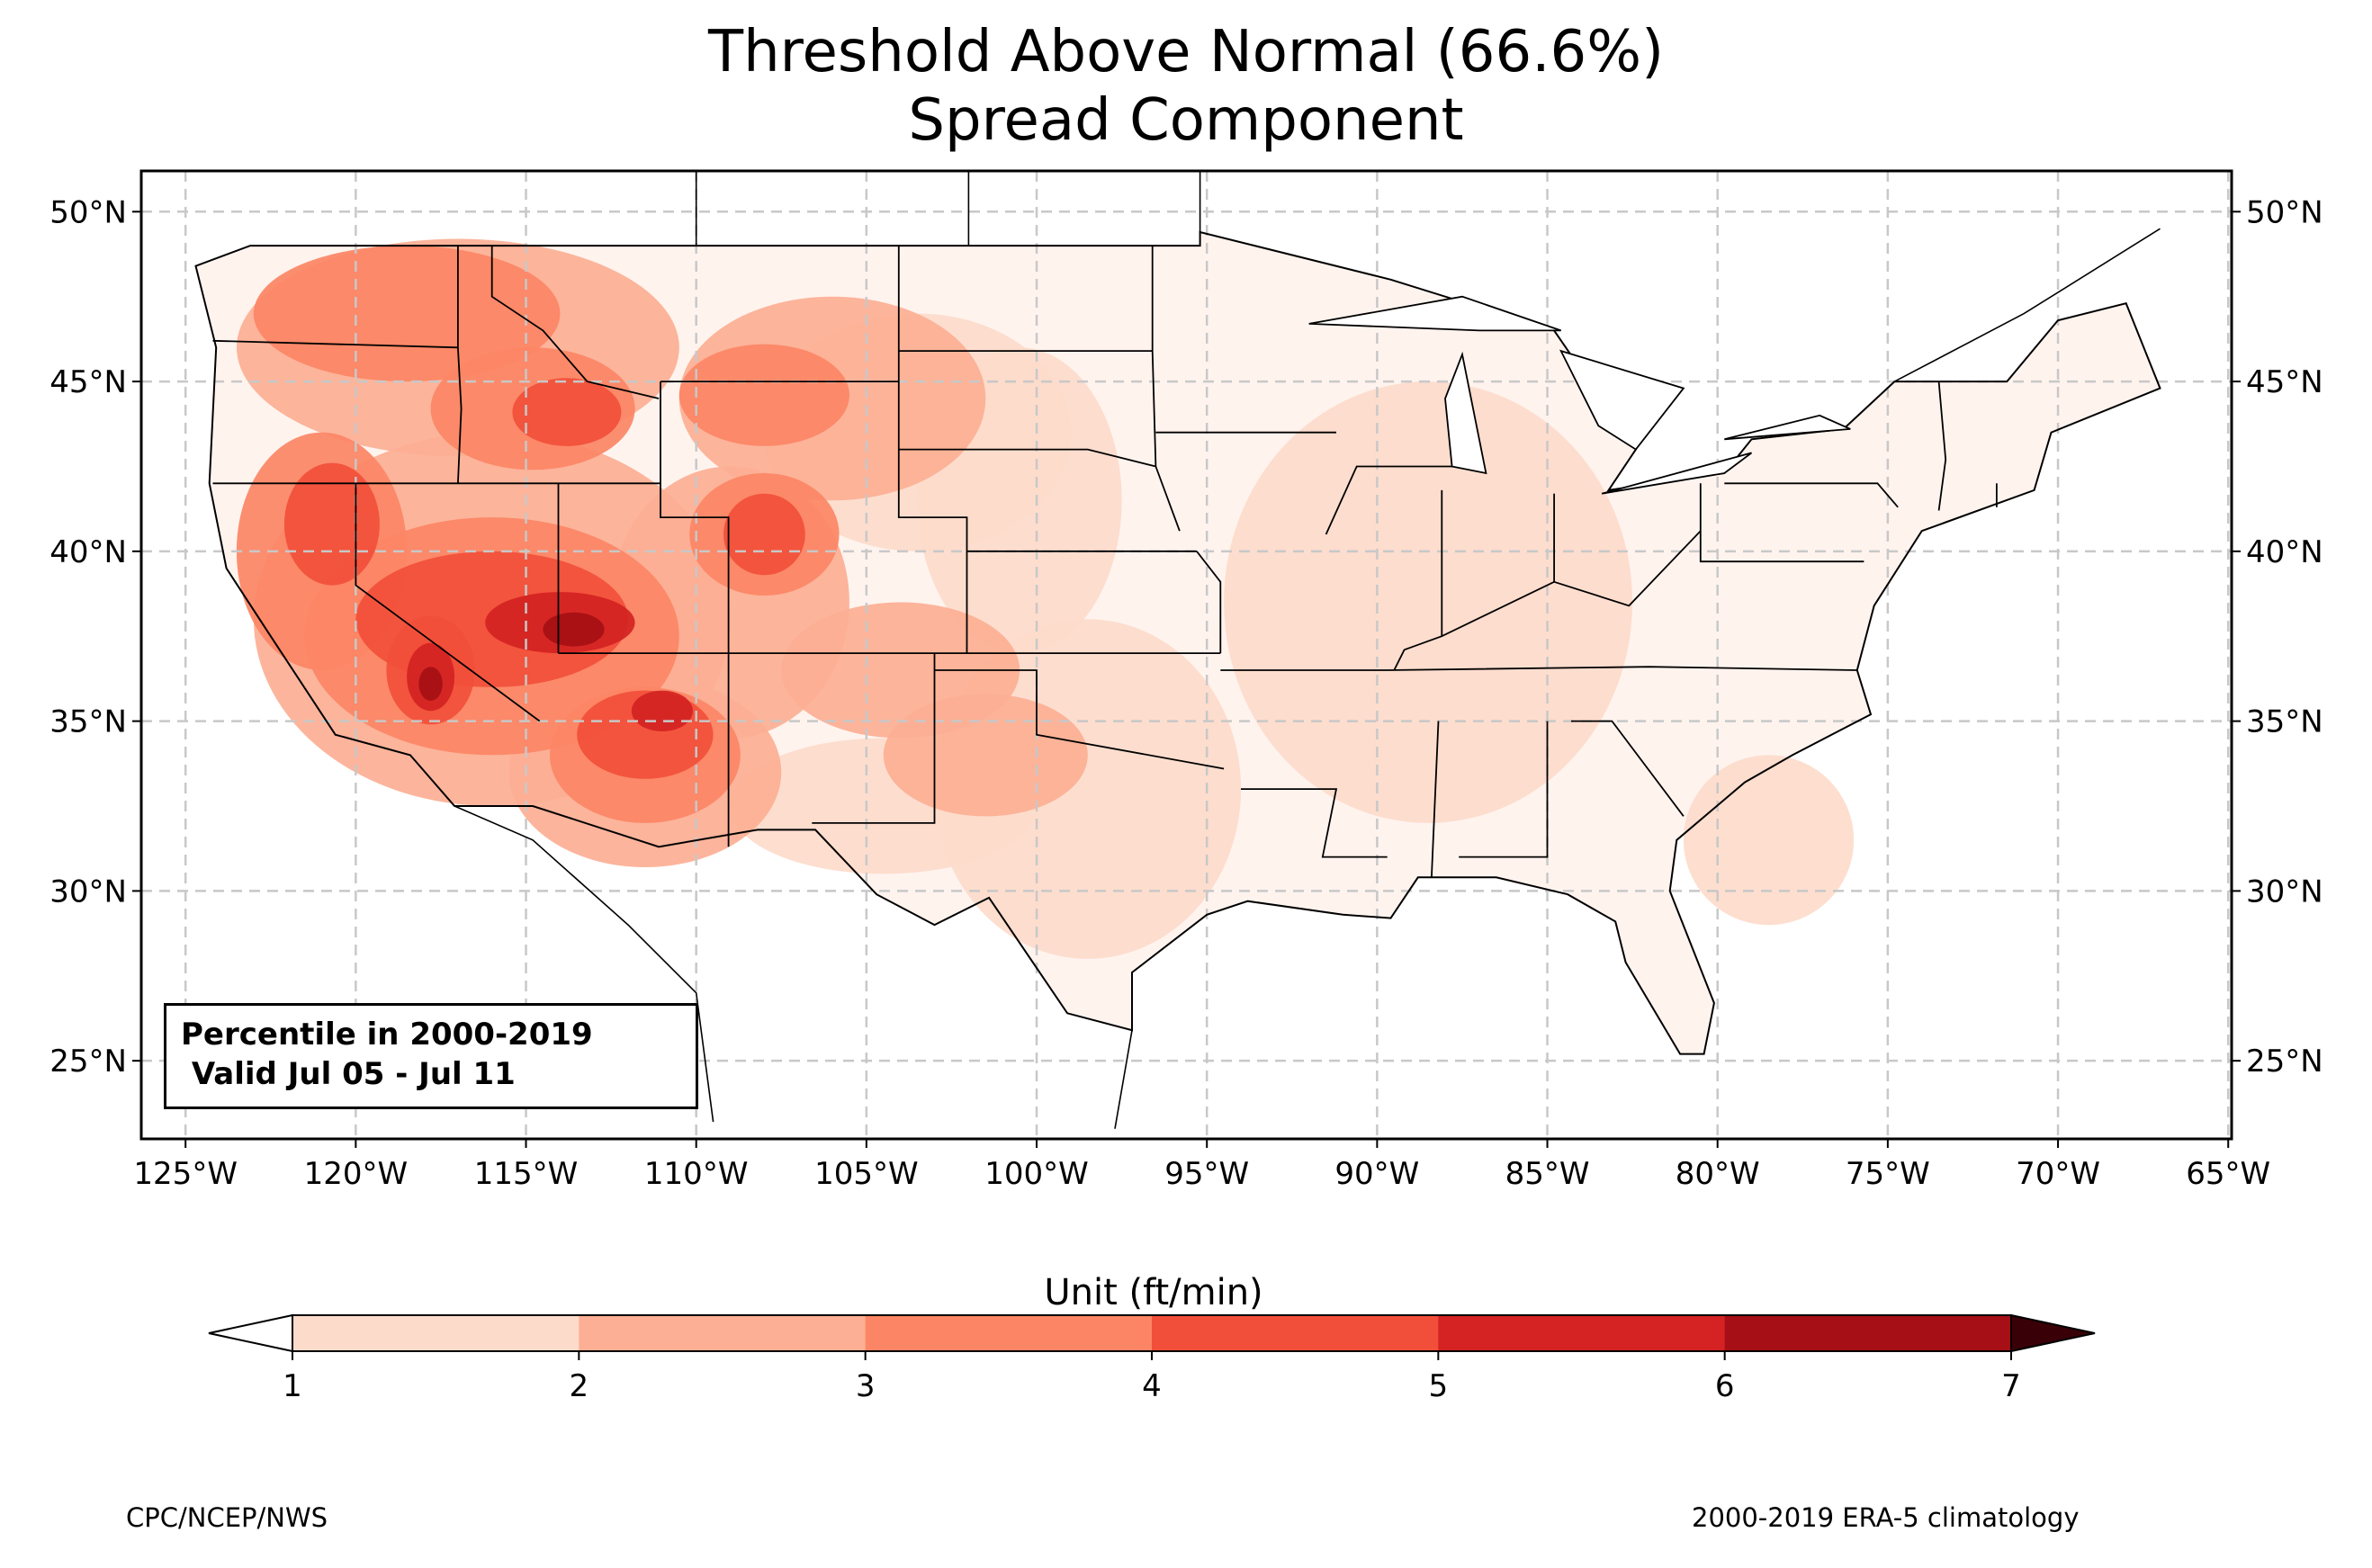 The width and height of the screenshot is (2372, 1568). Describe the element at coordinates (2284, 722) in the screenshot. I see `lat-tick-label-right: 35°N` at that location.